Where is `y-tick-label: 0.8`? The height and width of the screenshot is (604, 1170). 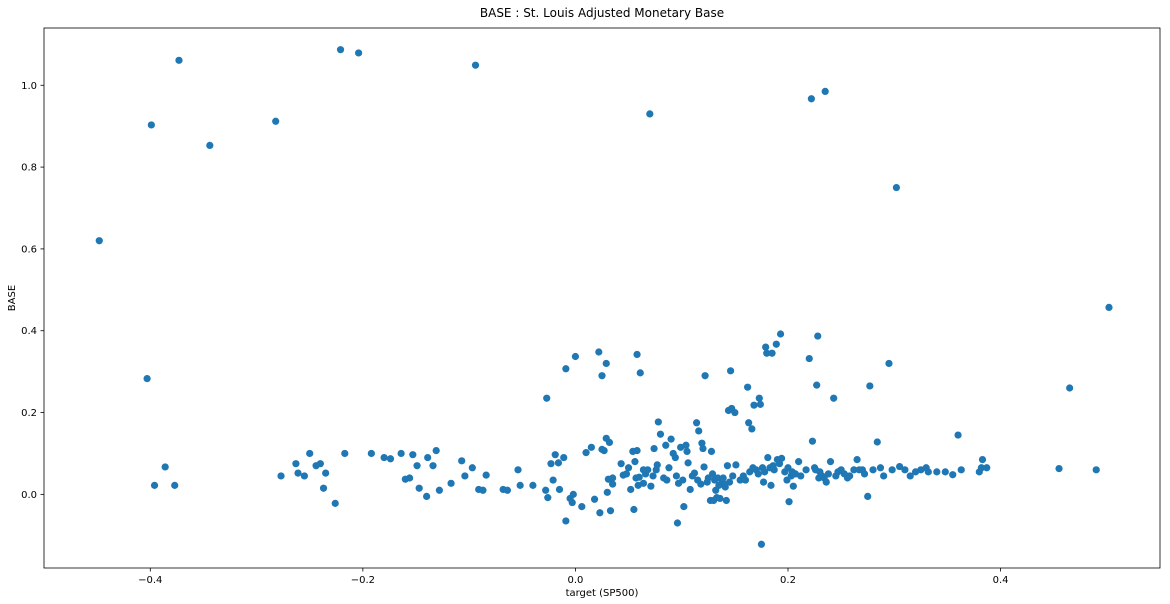 y-tick-label: 0.8 is located at coordinates (29, 168).